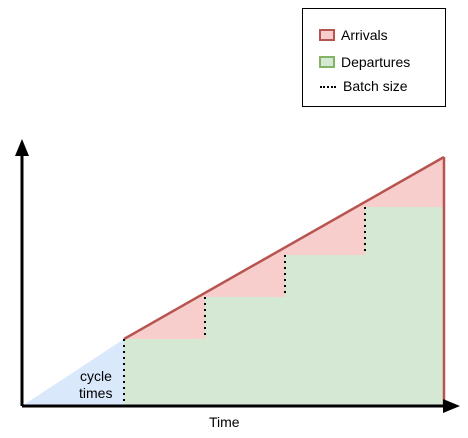 This screenshot has width=468, height=438. I want to click on legend-item-batch-size: Batch size, so click(363, 86).